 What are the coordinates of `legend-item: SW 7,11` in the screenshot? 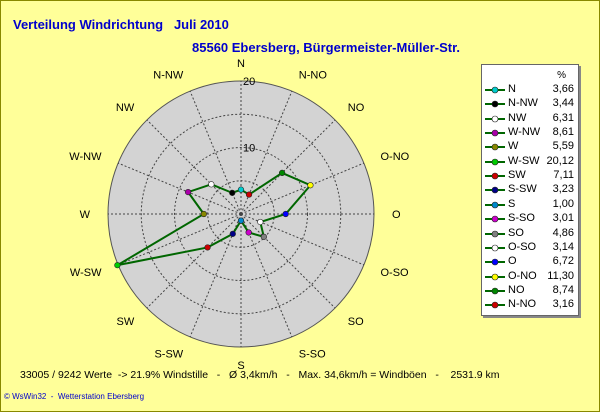 It's located at (530, 176).